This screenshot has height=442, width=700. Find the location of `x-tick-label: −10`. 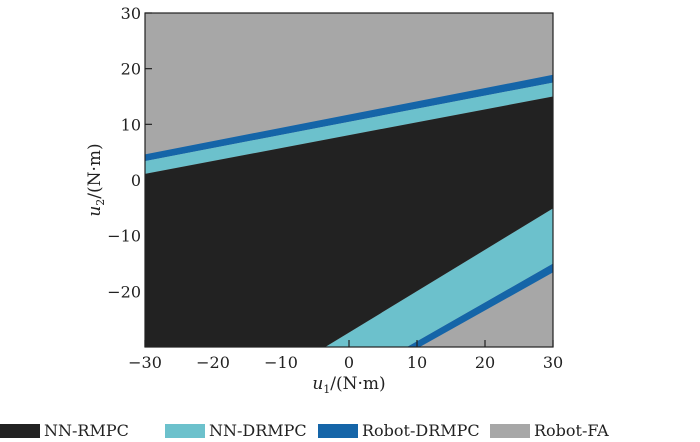

x-tick-label: −10 is located at coordinates (281, 362).